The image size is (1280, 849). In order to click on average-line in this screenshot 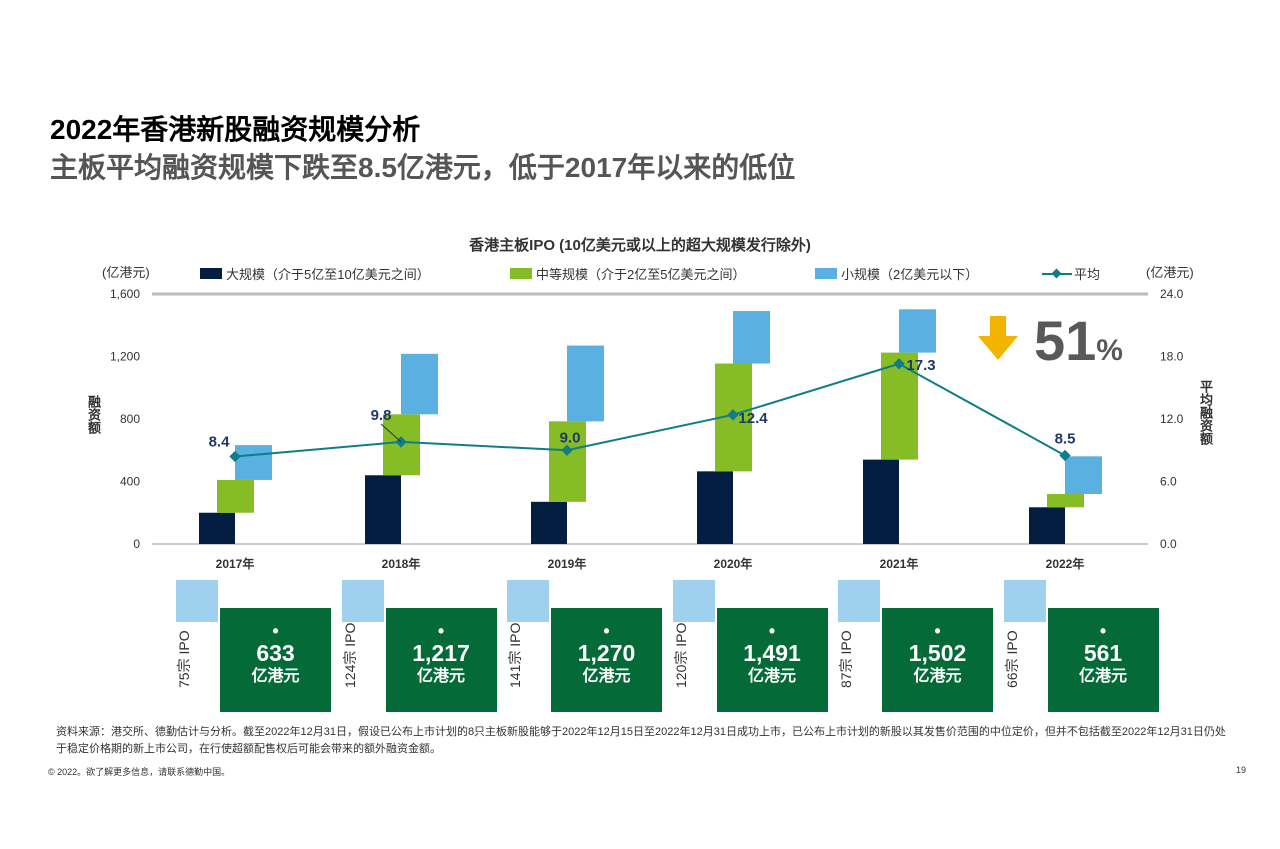, I will do `click(650, 410)`.